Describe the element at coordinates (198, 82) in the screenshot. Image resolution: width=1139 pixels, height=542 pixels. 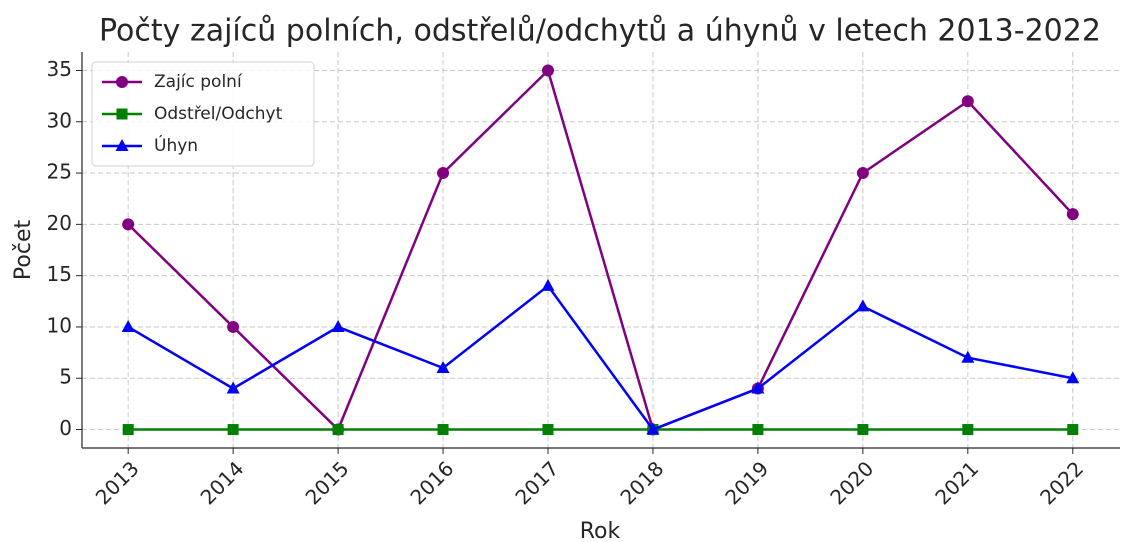
I see `legend-label: Zajíc polní` at that location.